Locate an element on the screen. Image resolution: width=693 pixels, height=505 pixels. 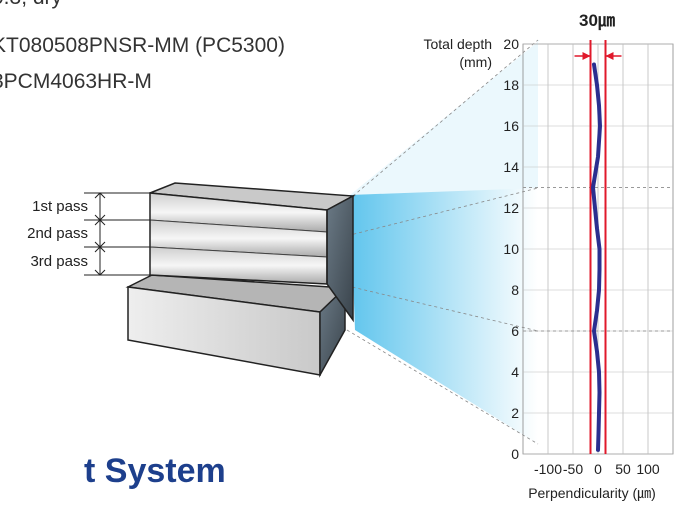
pass-label-3: 3rd pass is located at coordinates (59, 261).